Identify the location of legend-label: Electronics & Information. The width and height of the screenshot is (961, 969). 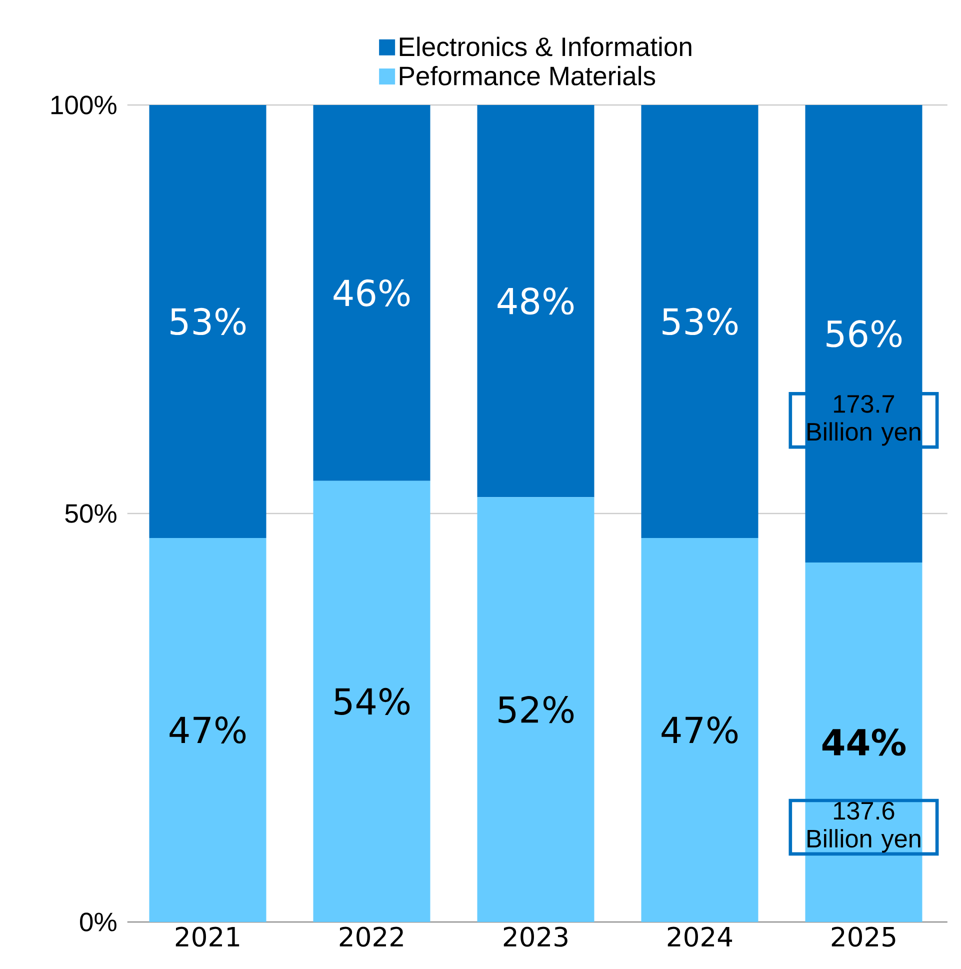
(546, 46).